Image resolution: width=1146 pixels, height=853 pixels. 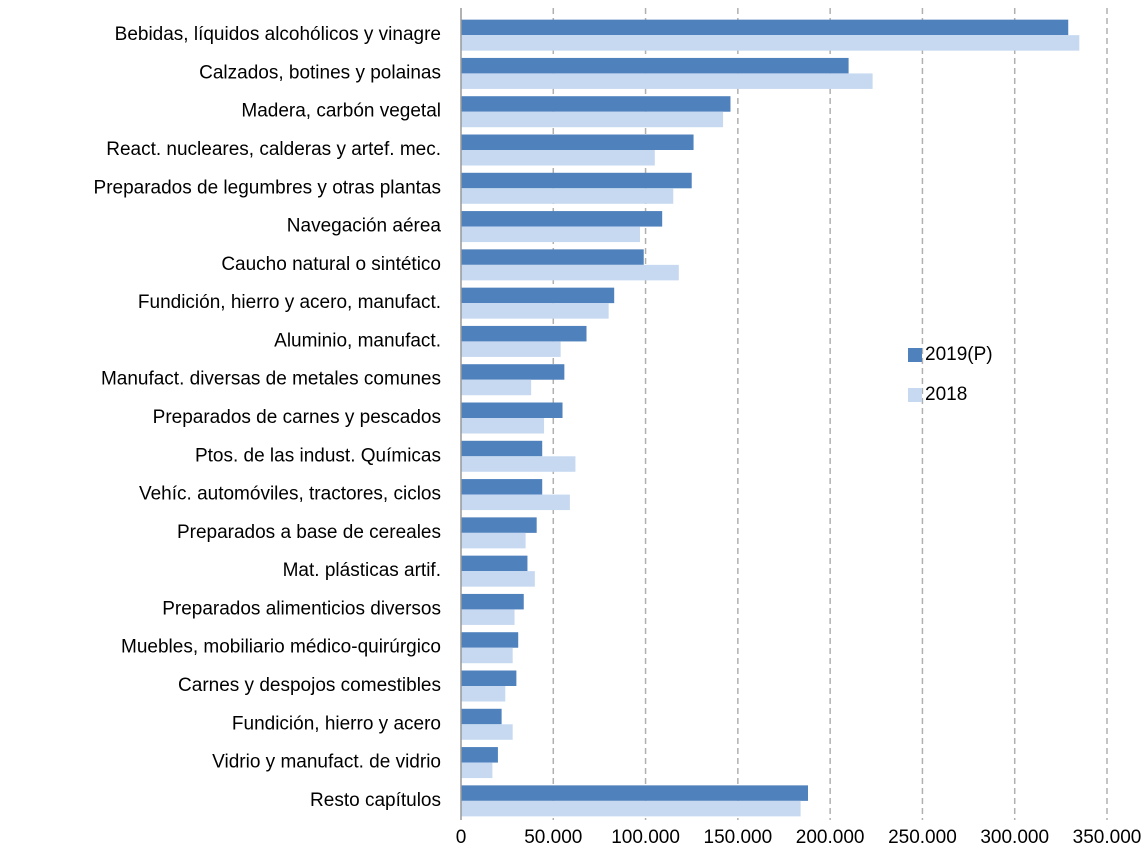 I want to click on y-tick-label: Preparados de legumbres y otras plantas, so click(x=267, y=187).